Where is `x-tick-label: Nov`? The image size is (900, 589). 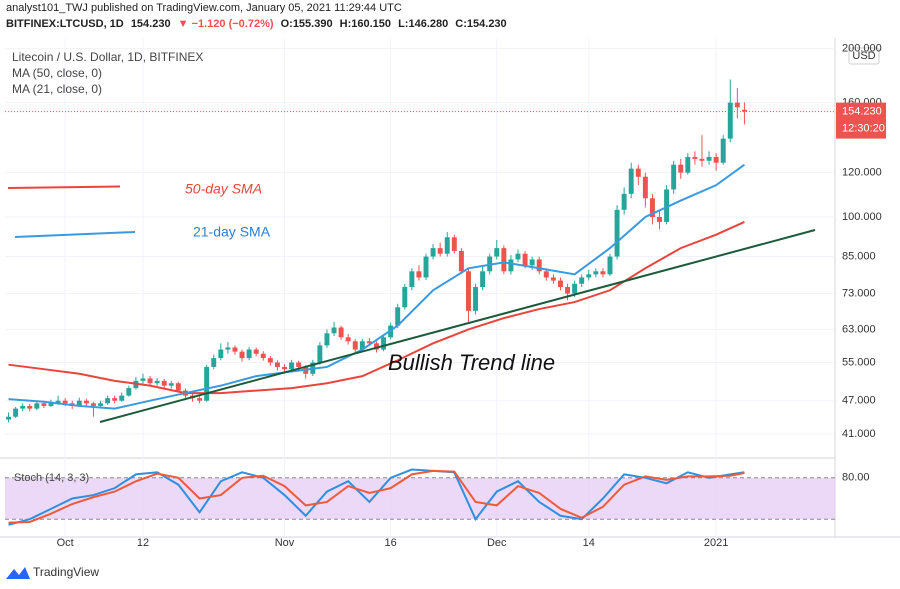 x-tick-label: Nov is located at coordinates (285, 543).